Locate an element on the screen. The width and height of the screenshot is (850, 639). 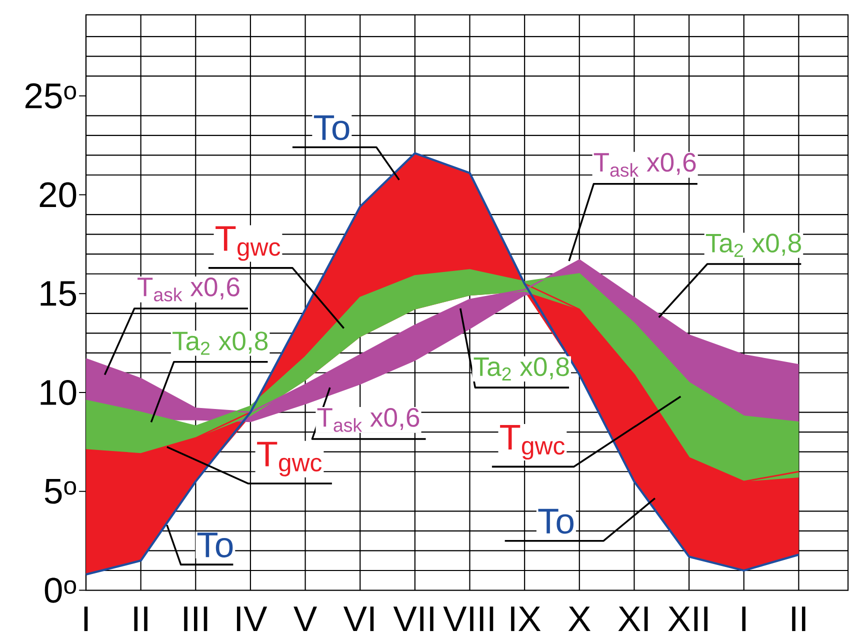
series-label: T$_{ask}$ x0,6 is located at coordinates (368, 420).